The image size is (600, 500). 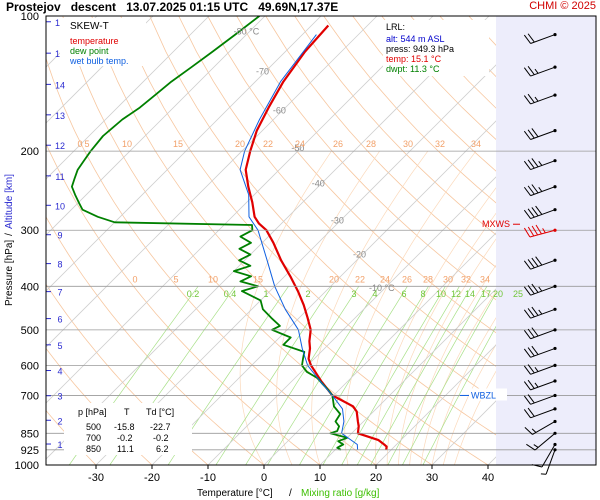 What do you see at coordinates (307, 294) in the screenshot?
I see `mixing-ratio-label: 2` at bounding box center [307, 294].